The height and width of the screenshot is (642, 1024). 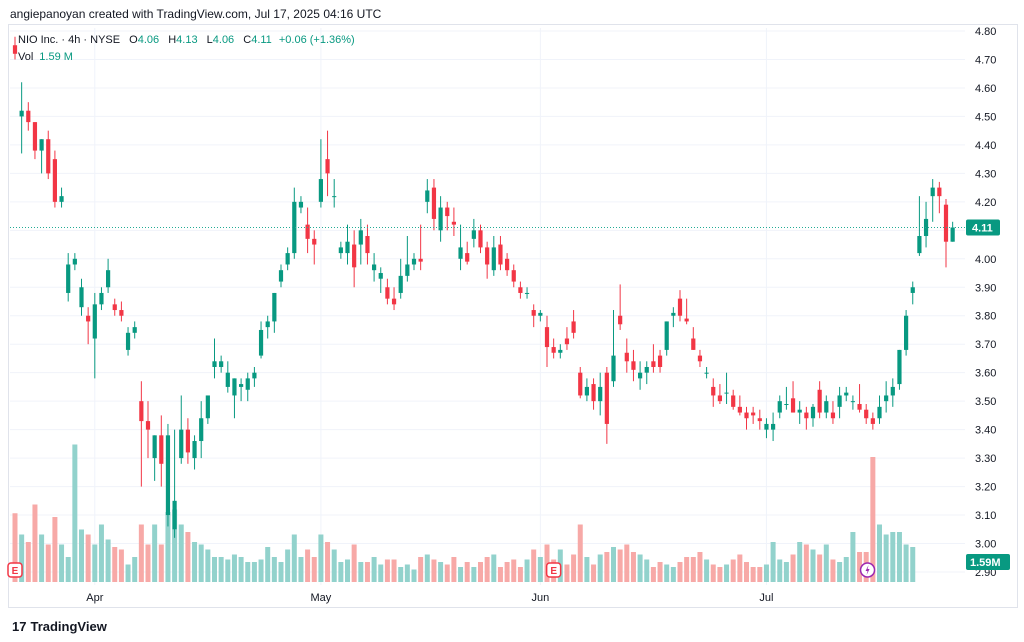 I want to click on time-tick-label: Apr, so click(x=94, y=598).